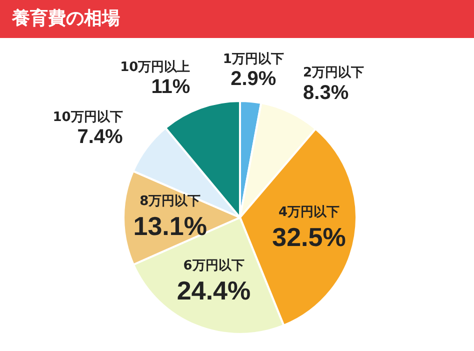 The height and width of the screenshot is (351, 474). What do you see at coordinates (170, 202) in the screenshot?
I see `slice-label: 8万円以下` at bounding box center [170, 202].